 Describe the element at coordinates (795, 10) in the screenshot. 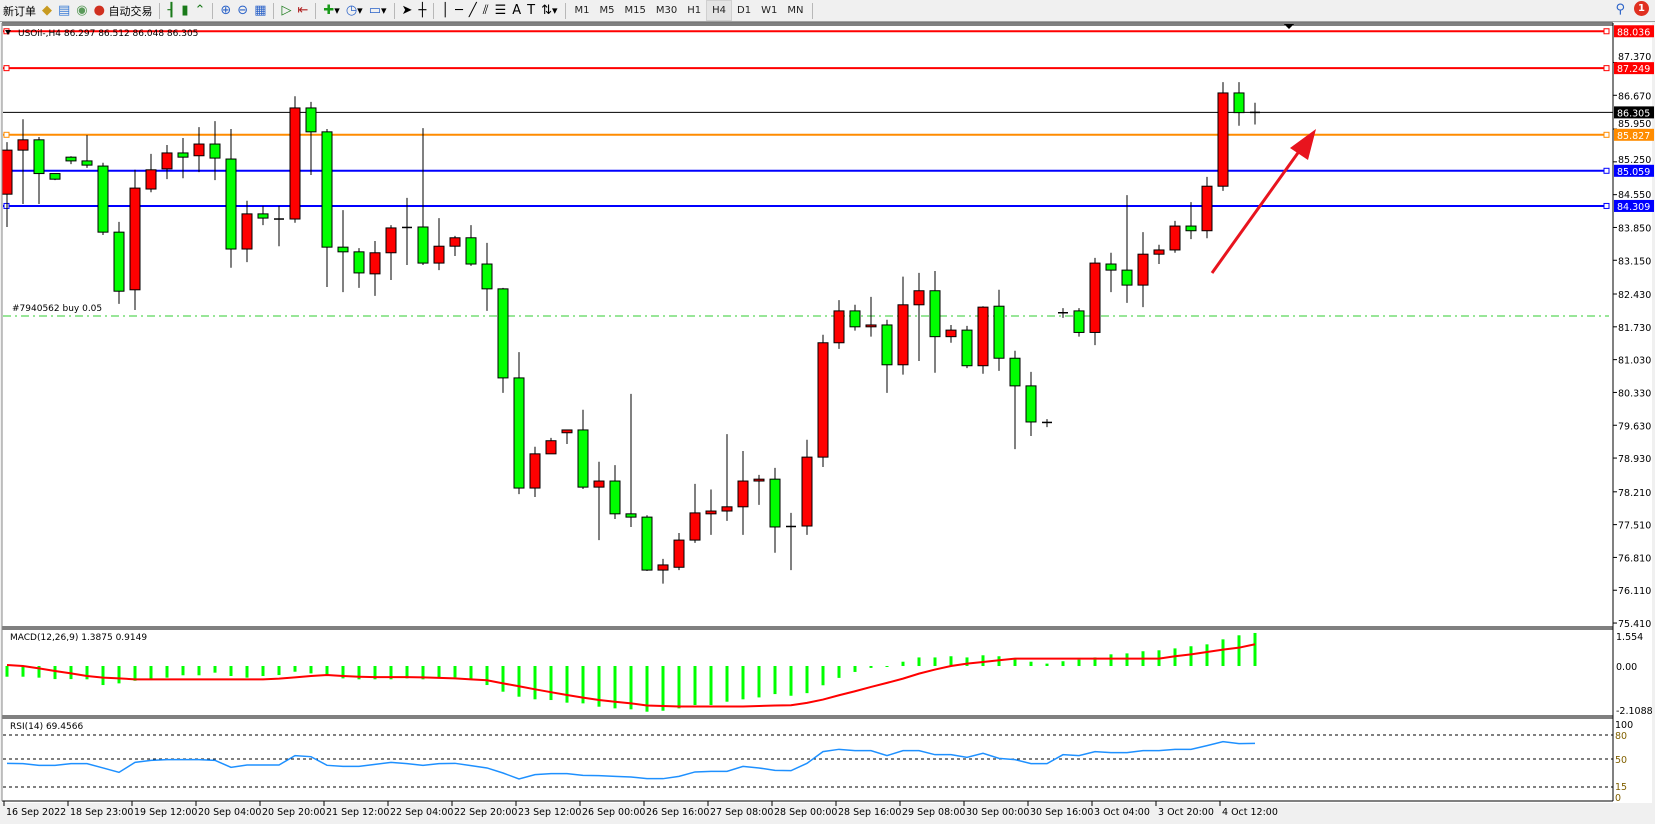

I see `timeframe-mn-button: MN` at that location.